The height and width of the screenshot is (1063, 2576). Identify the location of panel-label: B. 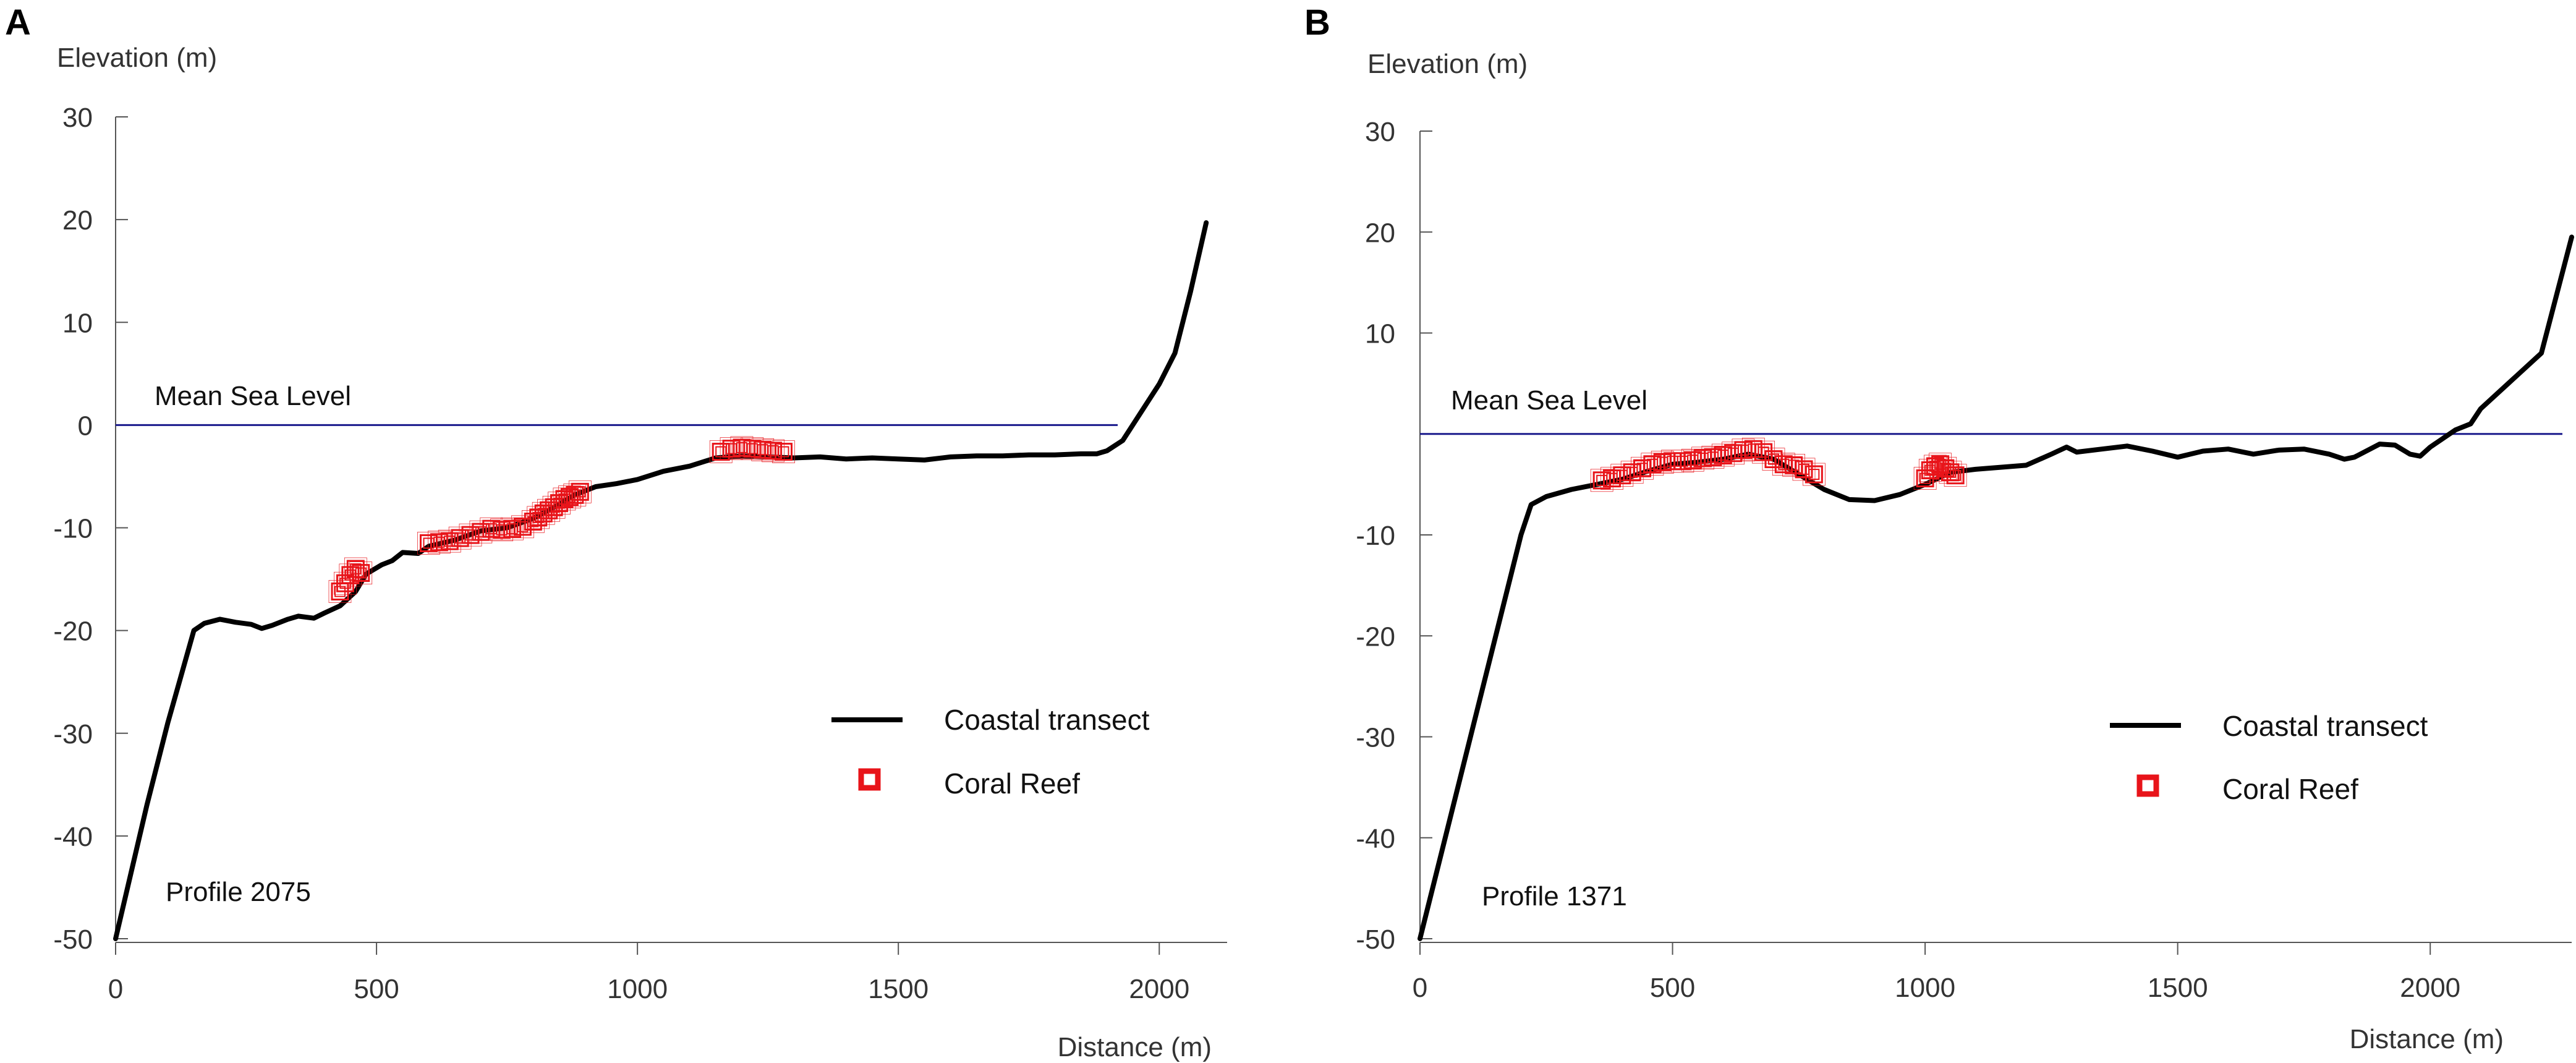
(1317, 22).